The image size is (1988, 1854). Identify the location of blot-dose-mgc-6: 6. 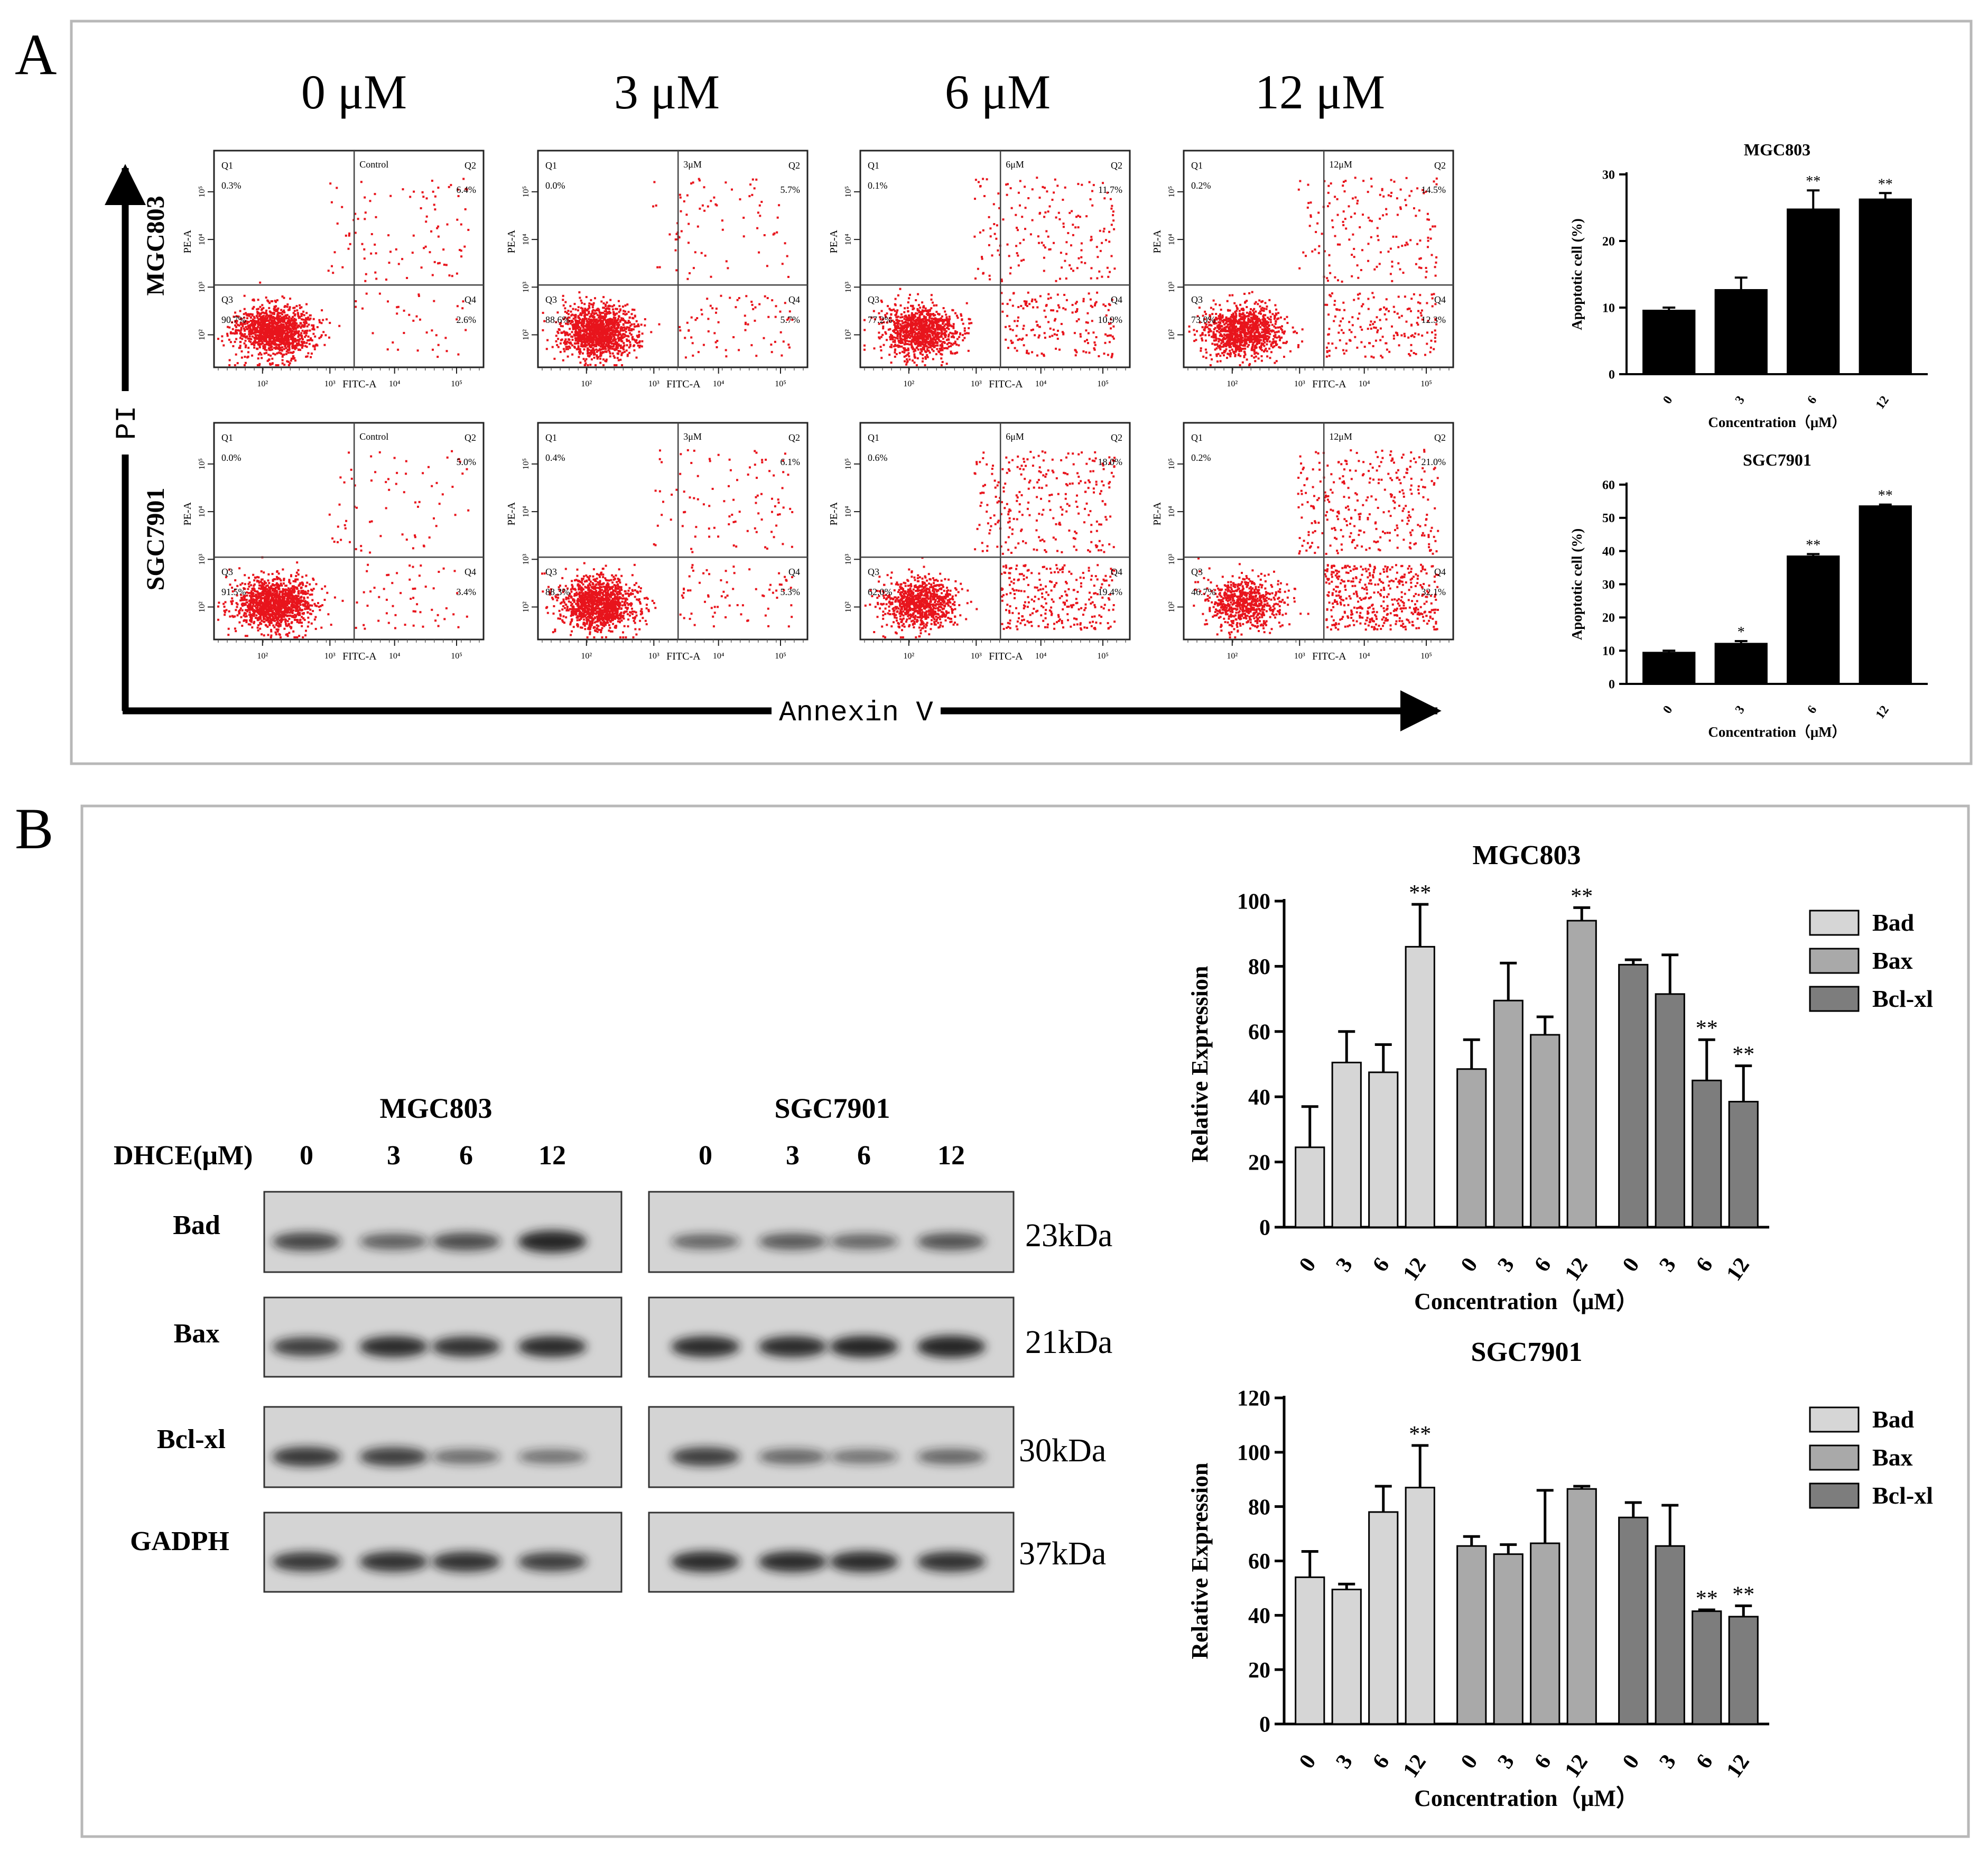
(466, 1156).